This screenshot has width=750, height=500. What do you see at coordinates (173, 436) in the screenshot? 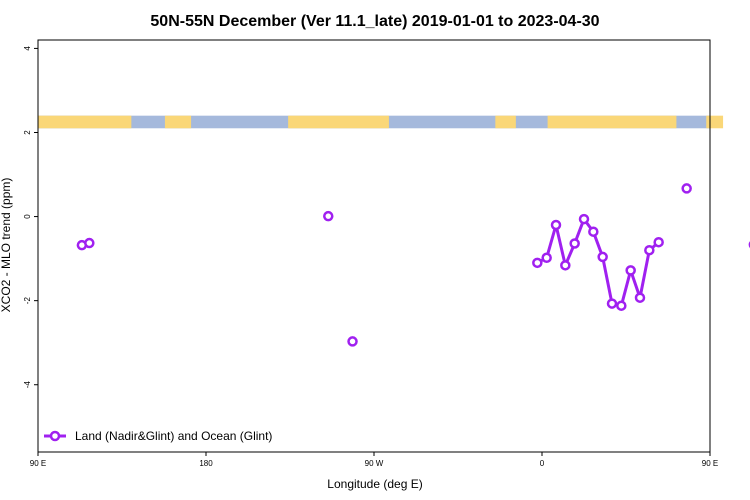
I see `legend-label: Land (Nadir&Glint) and Ocean (Glint)` at bounding box center [173, 436].